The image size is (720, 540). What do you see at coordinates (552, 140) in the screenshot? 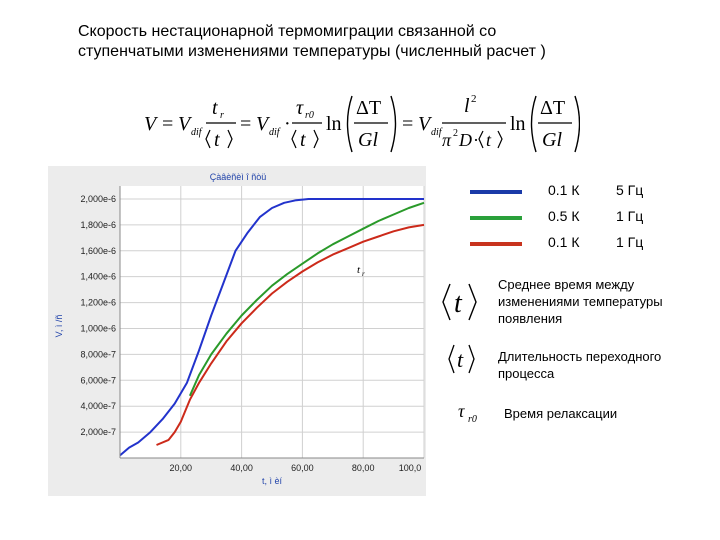
I see `formula-gl-2: Gl` at bounding box center [552, 140].